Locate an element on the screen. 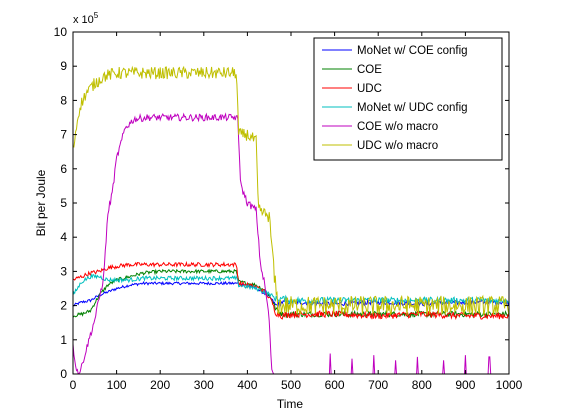  y-tick-label: 2 is located at coordinates (63, 306).